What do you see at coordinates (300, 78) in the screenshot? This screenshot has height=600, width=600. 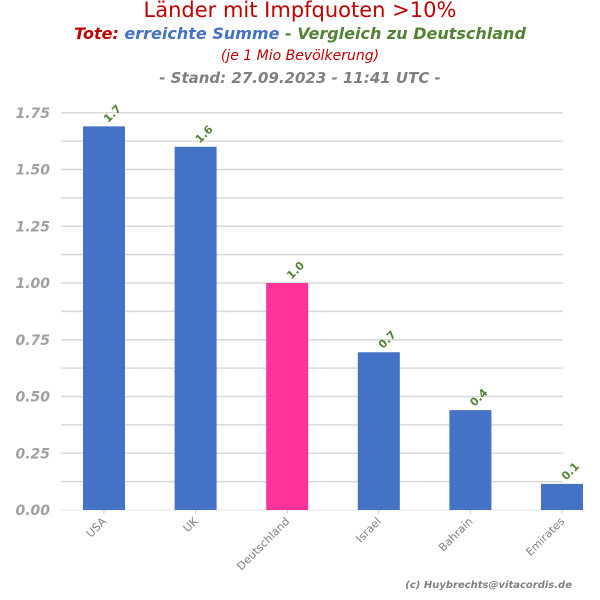 I see `chart-timestamp: - Stand: 27.09.2023 - 11:41 UTC -` at bounding box center [300, 78].